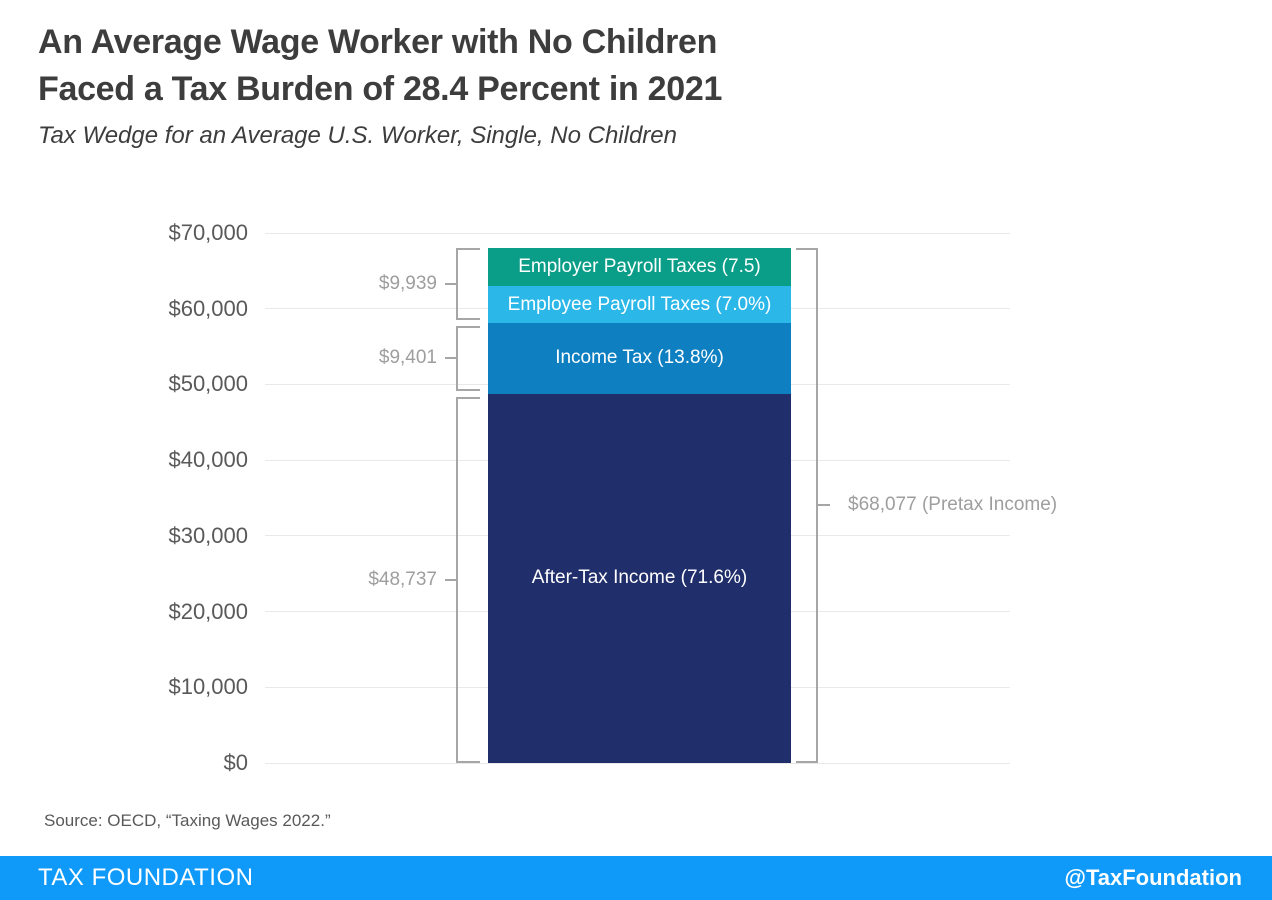 The width and height of the screenshot is (1272, 900). What do you see at coordinates (208, 460) in the screenshot?
I see `y-axis-tick-label: $40,000` at bounding box center [208, 460].